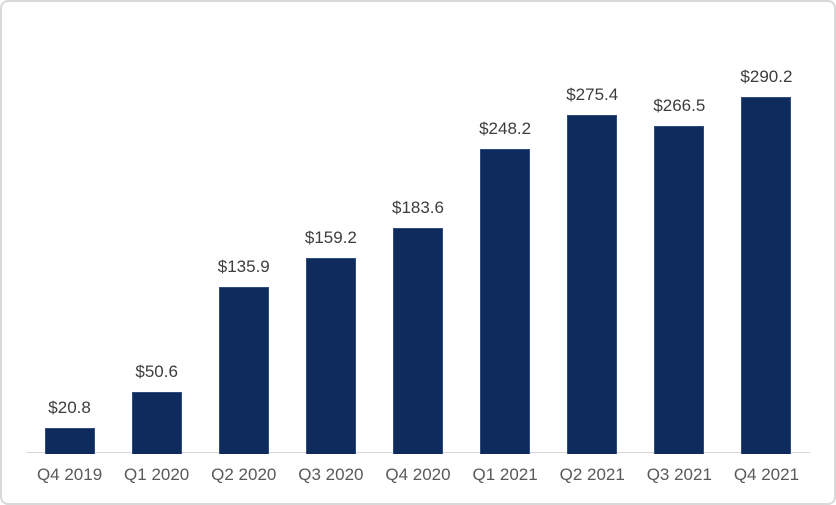 The height and width of the screenshot is (505, 836). What do you see at coordinates (69, 474) in the screenshot?
I see `x-axis-label: Q4 2019` at bounding box center [69, 474].